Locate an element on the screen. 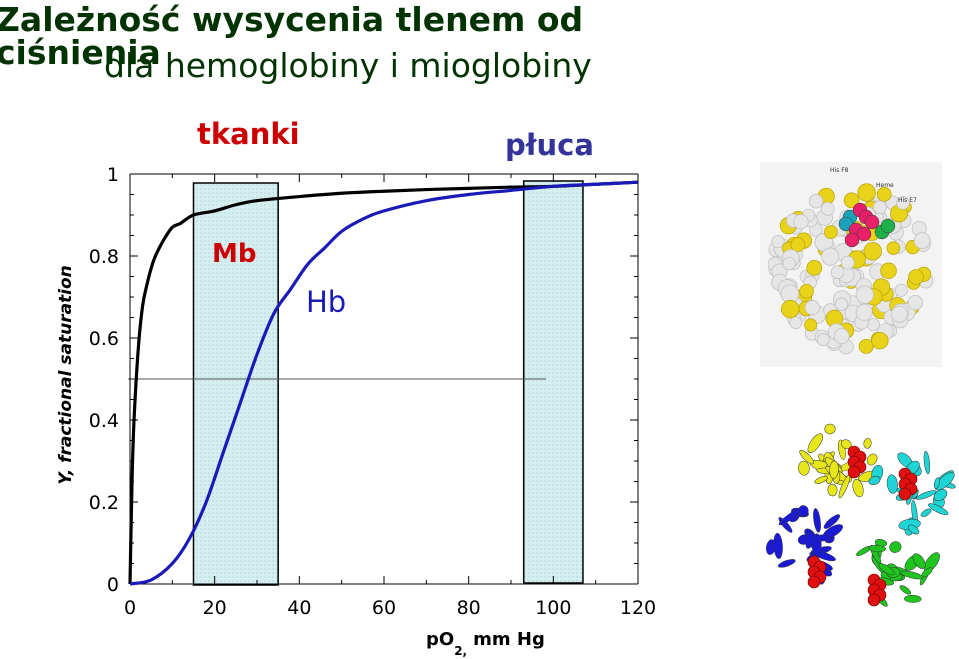 The height and width of the screenshot is (659, 959). label-his-f8: His F8 is located at coordinates (839, 170).